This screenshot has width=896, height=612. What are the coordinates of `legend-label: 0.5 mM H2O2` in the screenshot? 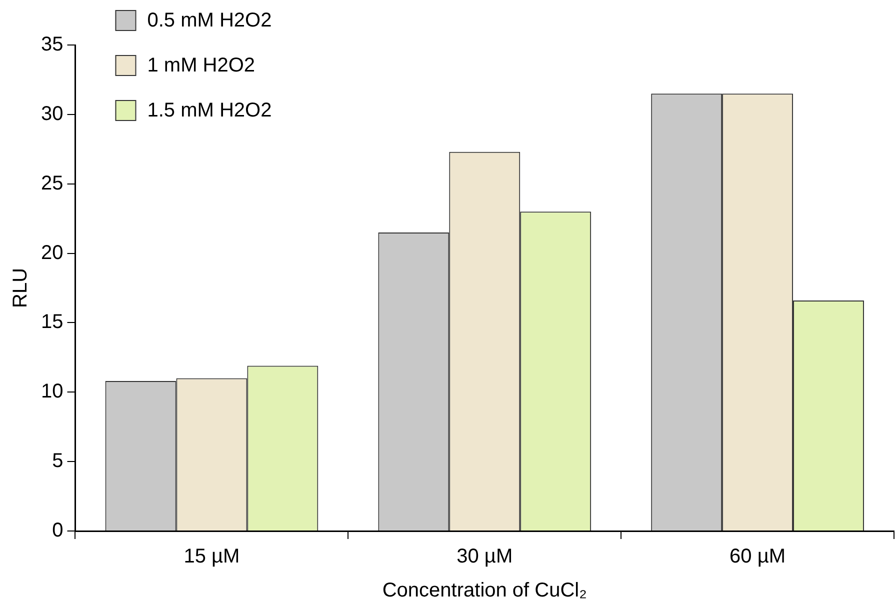 It's located at (209, 21).